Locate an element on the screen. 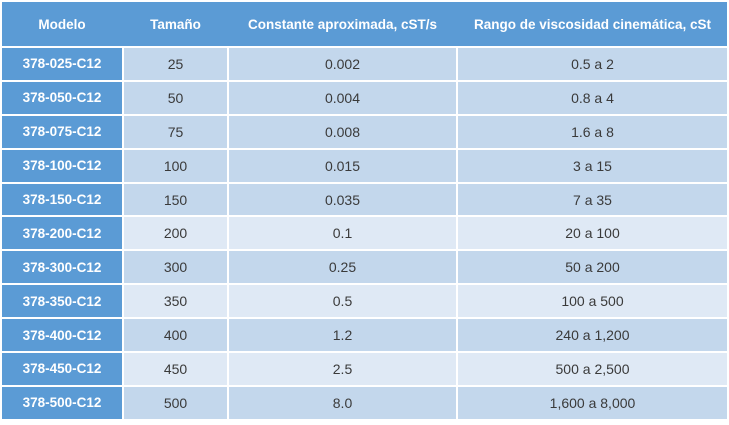 The image size is (729, 425). cell-tamano: 400 is located at coordinates (175, 335).